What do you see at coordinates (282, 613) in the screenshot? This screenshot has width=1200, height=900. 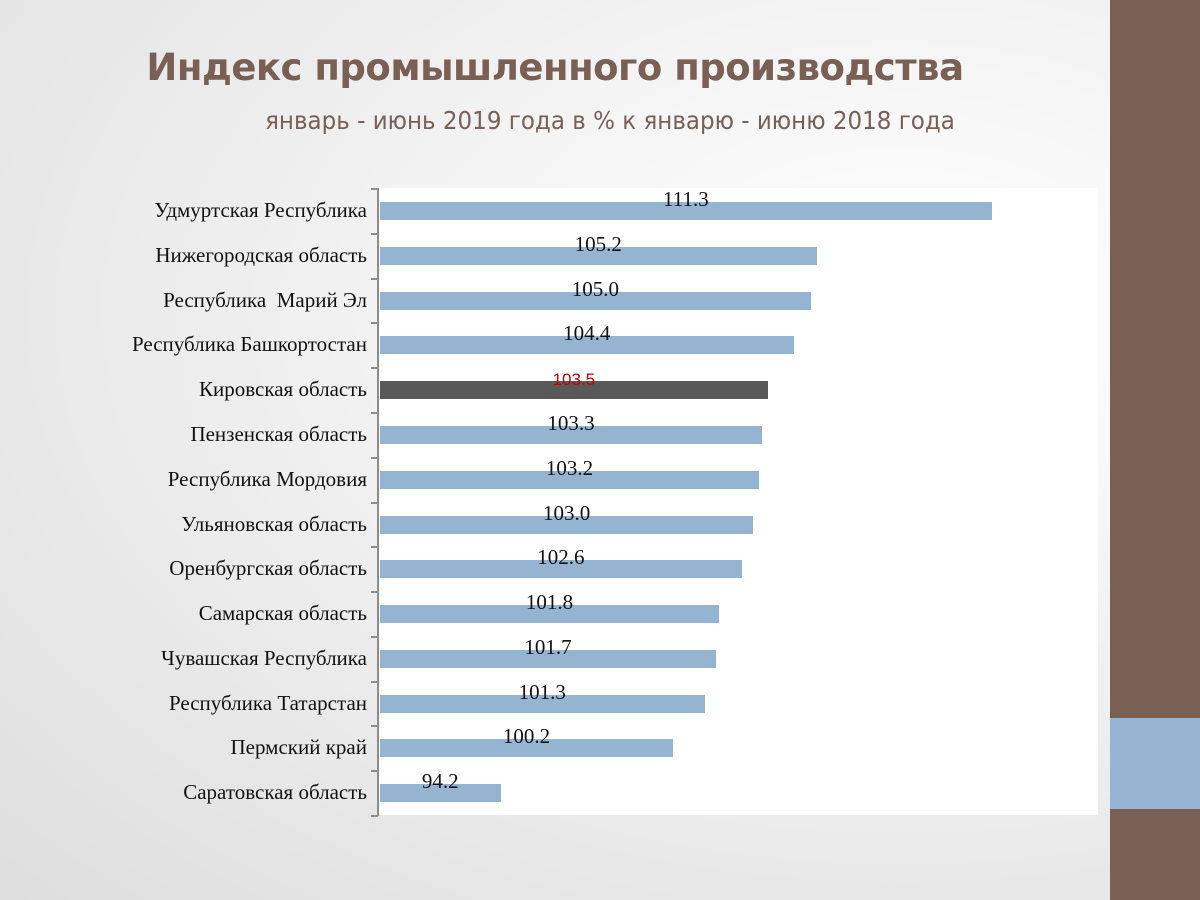 I see `category-label: Самарская область` at bounding box center [282, 613].